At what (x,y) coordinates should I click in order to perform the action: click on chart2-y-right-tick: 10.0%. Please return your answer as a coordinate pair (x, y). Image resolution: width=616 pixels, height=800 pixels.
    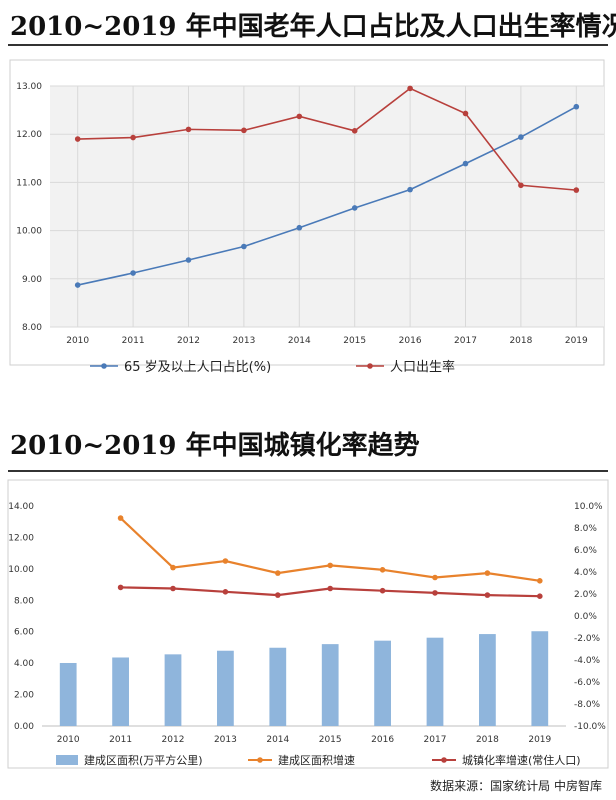
    Looking at the image, I should click on (588, 507).